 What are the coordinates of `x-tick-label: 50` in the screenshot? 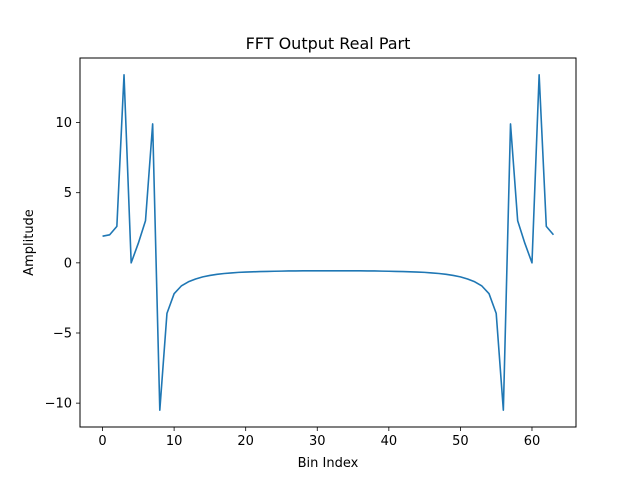 It's located at (460, 441).